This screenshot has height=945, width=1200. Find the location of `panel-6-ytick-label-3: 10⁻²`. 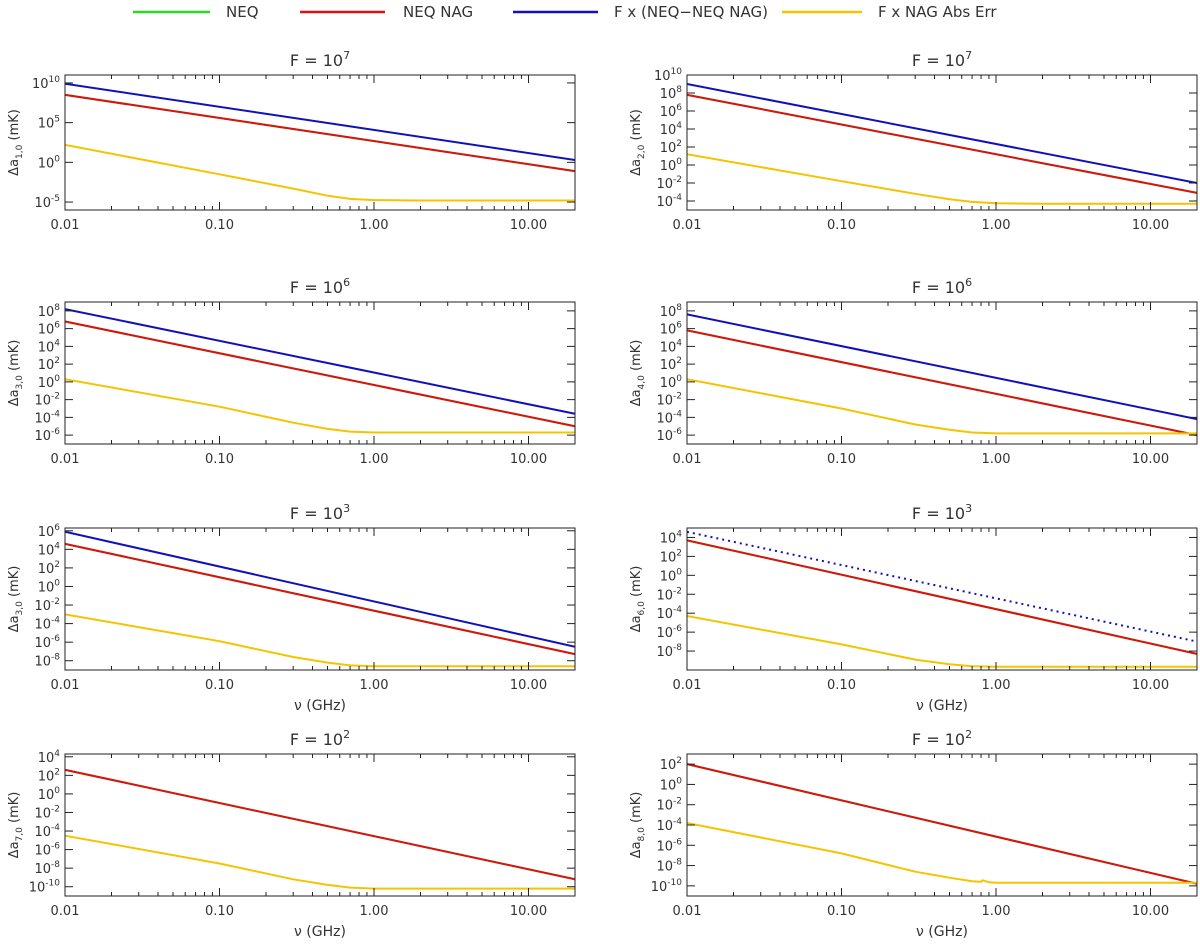

panel-6-ytick-label-3: 10⁻² is located at coordinates (669, 594).